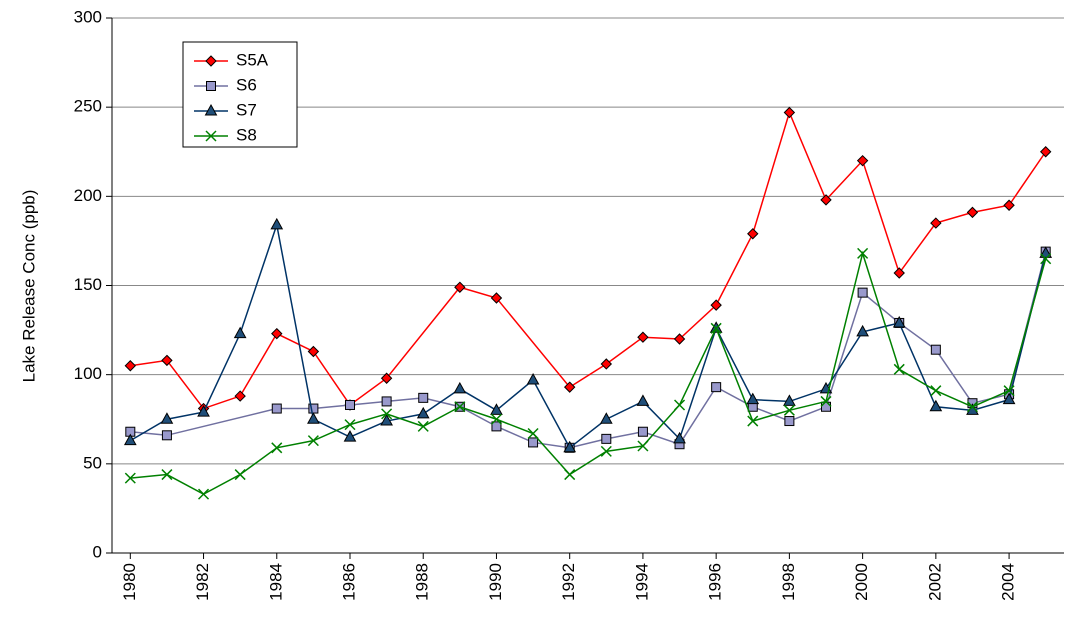  Describe the element at coordinates (422, 582) in the screenshot. I see `x-tick-label: 1988` at that location.